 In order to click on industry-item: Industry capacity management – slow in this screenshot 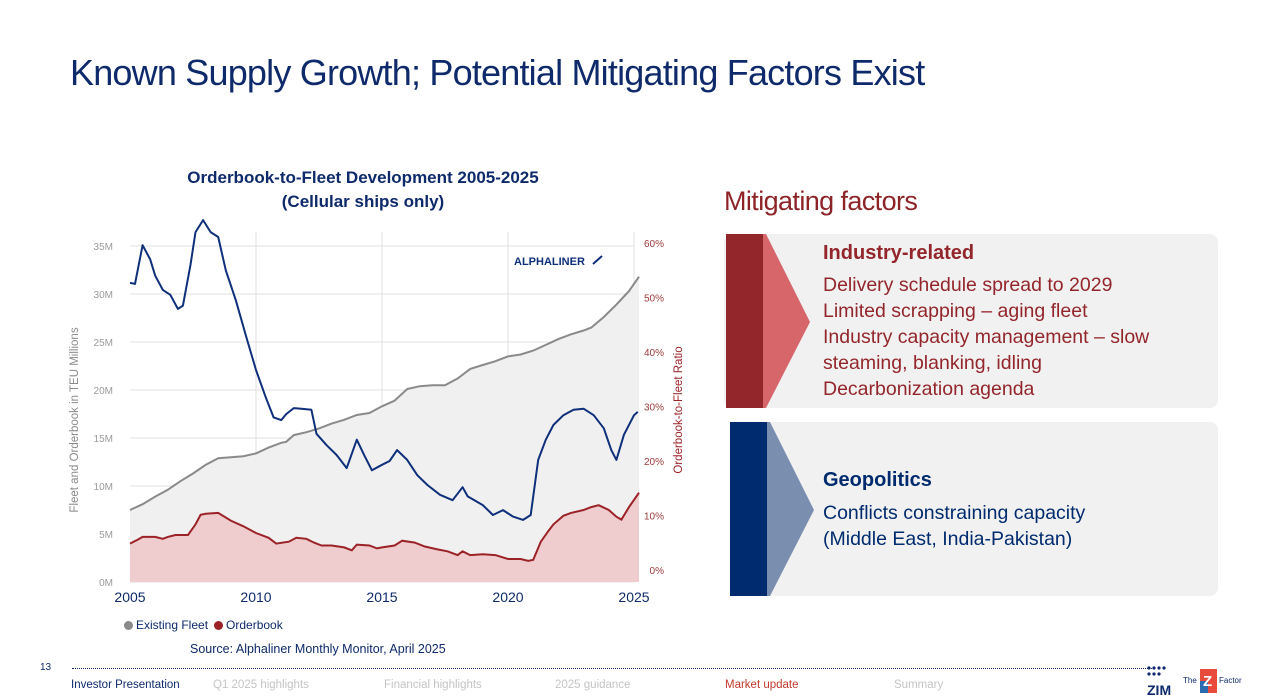, I will do `click(986, 337)`.